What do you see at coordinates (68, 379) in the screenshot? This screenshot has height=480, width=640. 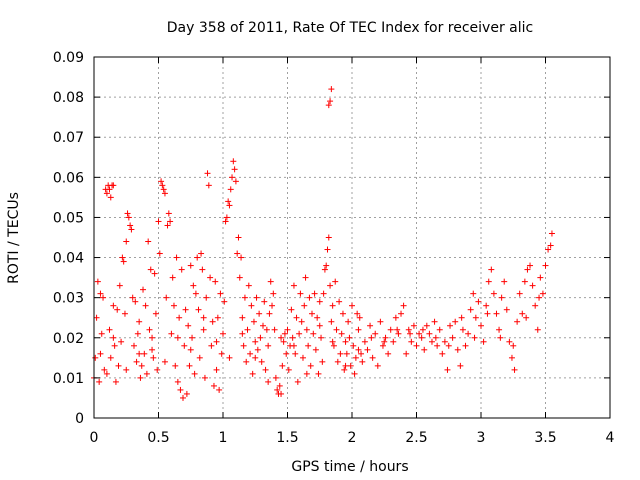 I see `y-tick-label: 0.01` at bounding box center [68, 379].